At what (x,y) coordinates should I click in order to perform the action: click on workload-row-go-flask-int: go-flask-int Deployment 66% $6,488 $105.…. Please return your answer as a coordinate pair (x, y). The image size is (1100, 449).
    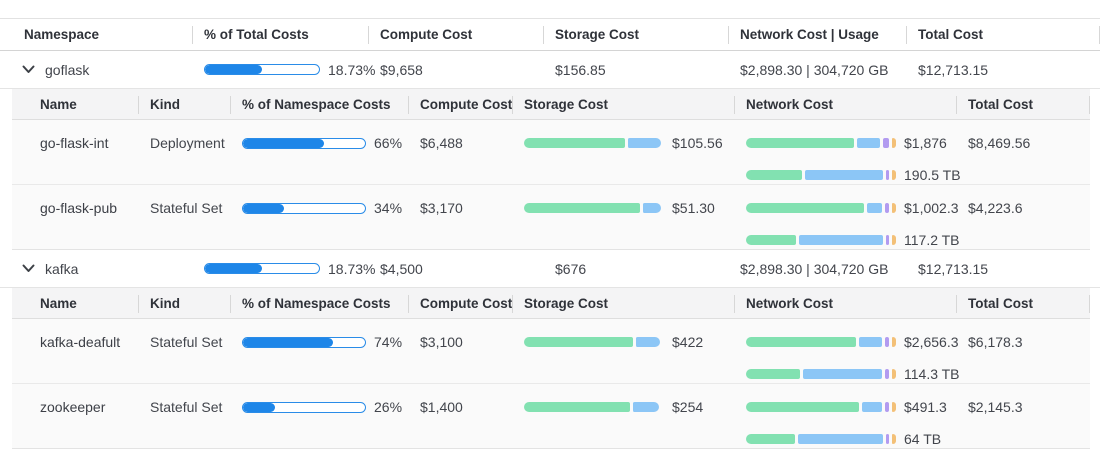
    Looking at the image, I should click on (551, 152).